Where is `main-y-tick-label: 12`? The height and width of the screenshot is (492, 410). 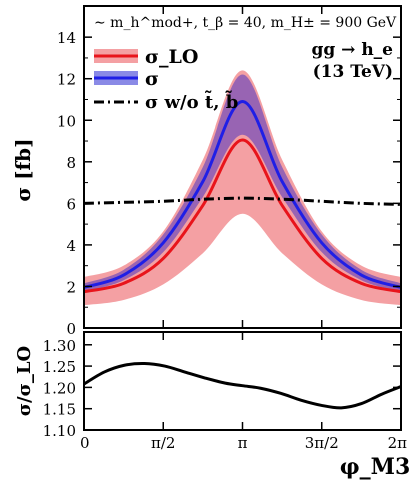 main-y-tick-label: 12 is located at coordinates (66, 80).